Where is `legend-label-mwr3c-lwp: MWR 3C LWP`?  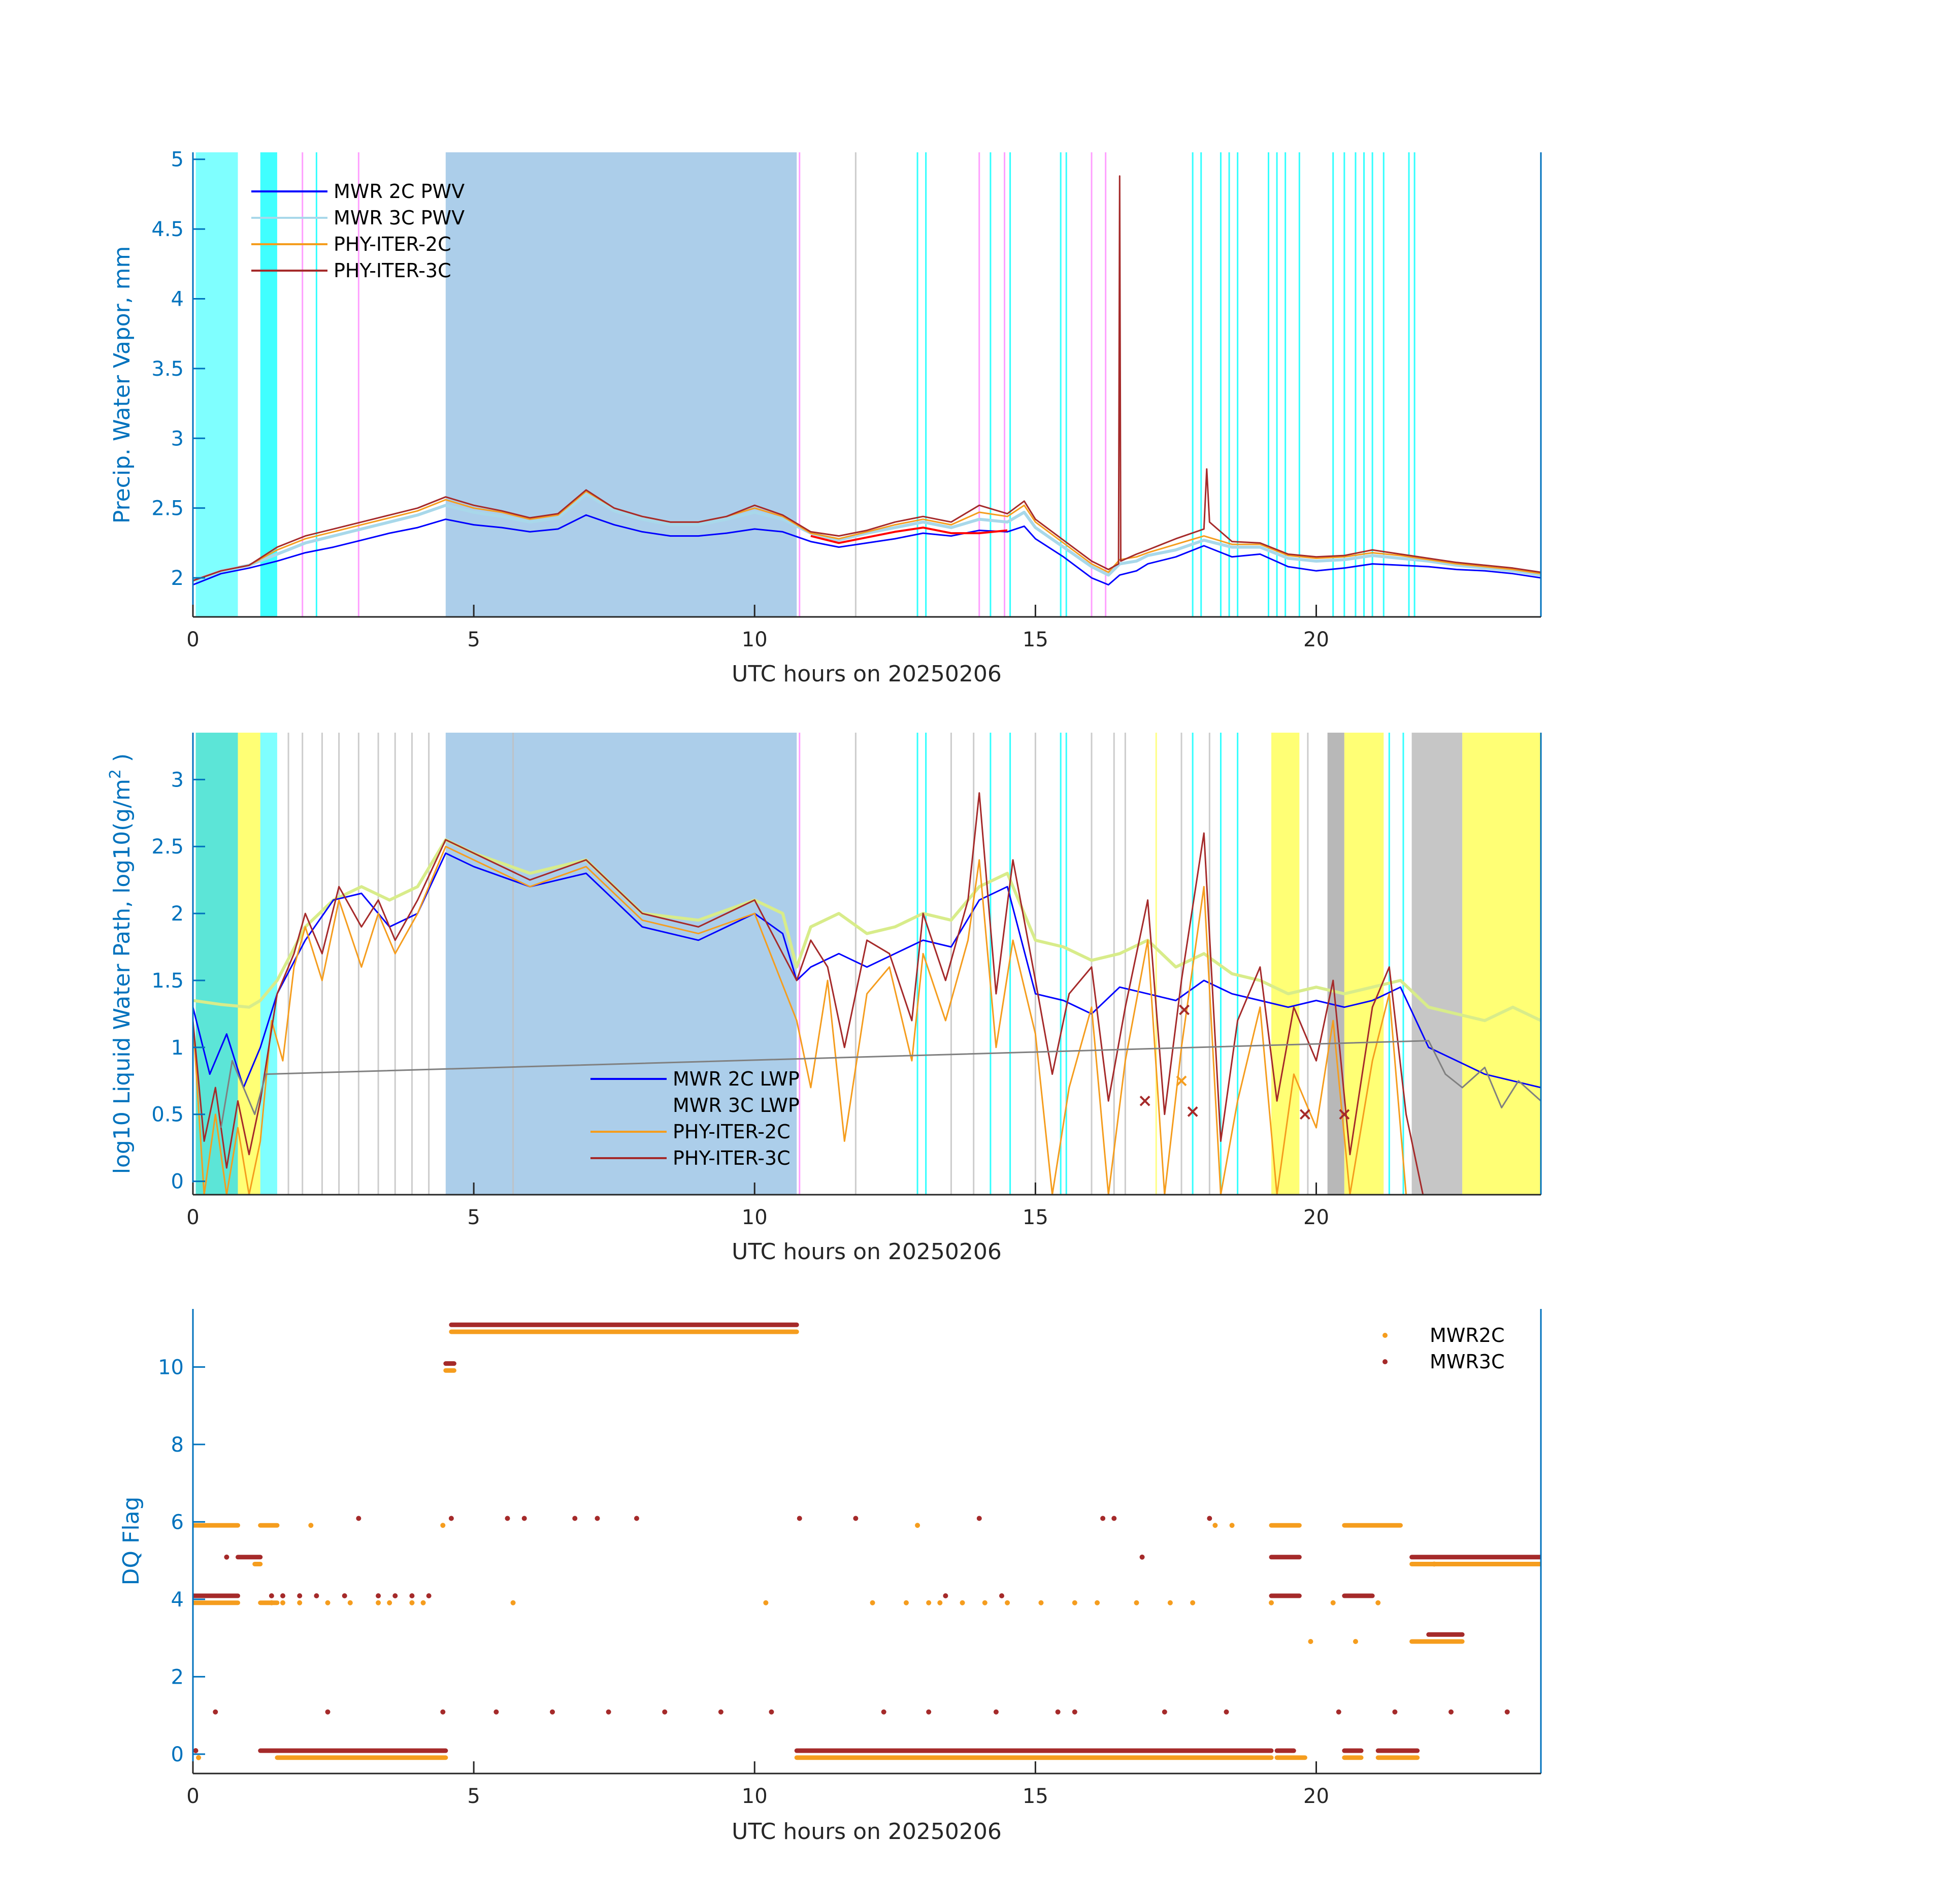 legend-label-mwr3c-lwp: MWR 3C LWP is located at coordinates (736, 1106).